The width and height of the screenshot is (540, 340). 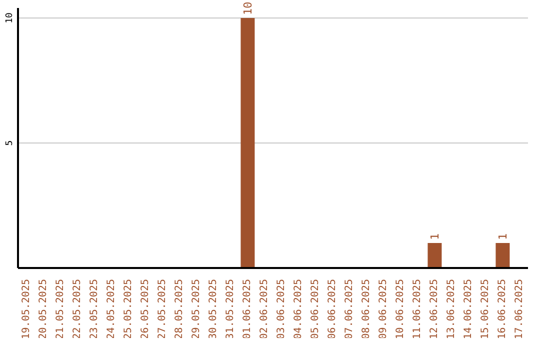 What do you see at coordinates (10, 143) in the screenshot?
I see `y-tick-label: 5` at bounding box center [10, 143].